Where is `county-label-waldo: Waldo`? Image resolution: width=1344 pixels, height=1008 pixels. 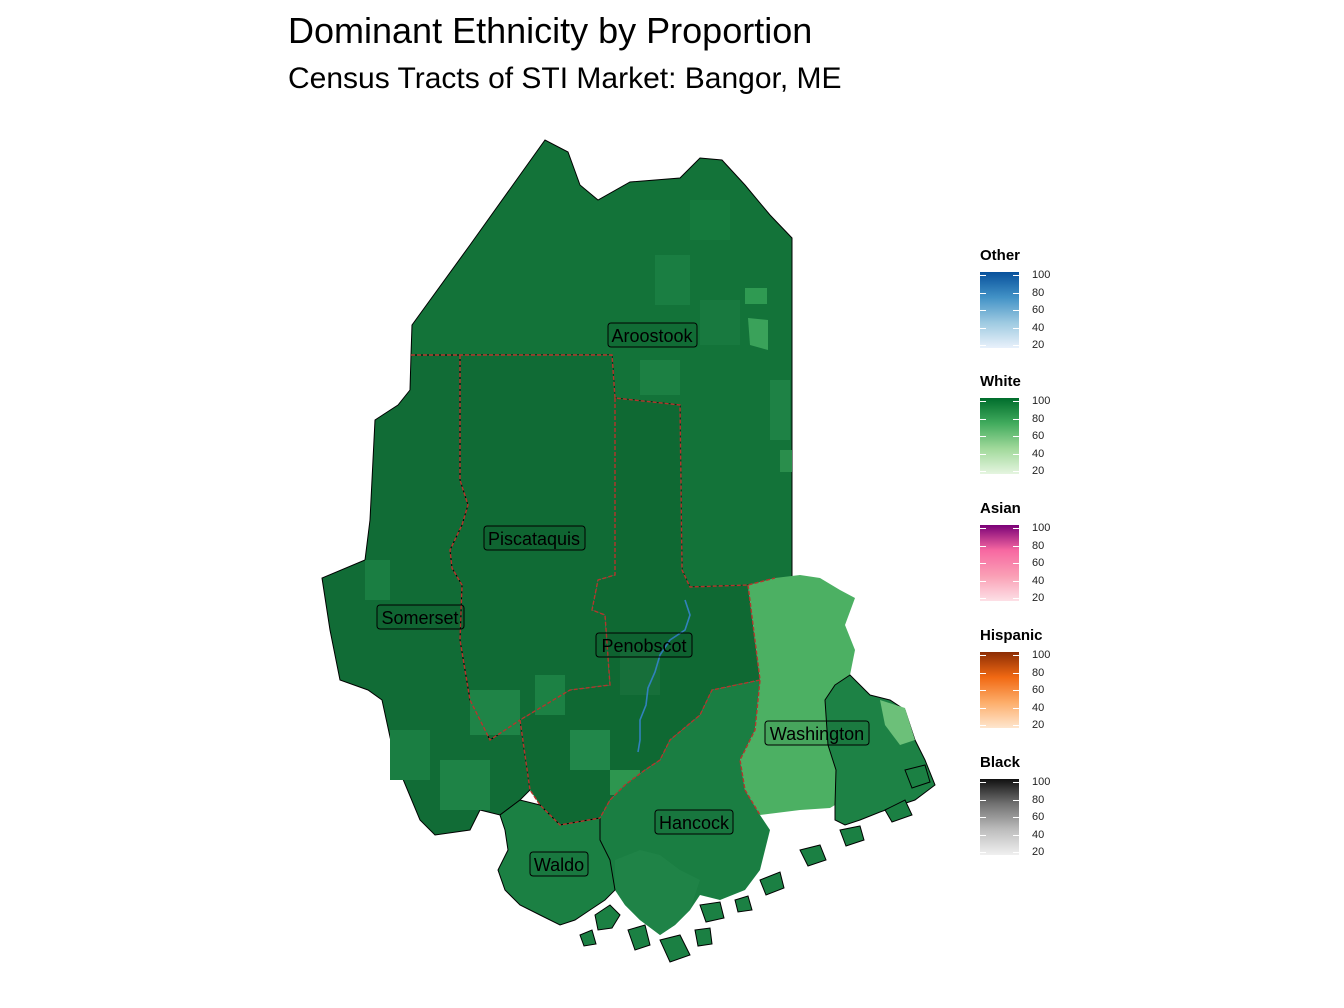 county-label-waldo: Waldo is located at coordinates (559, 864).